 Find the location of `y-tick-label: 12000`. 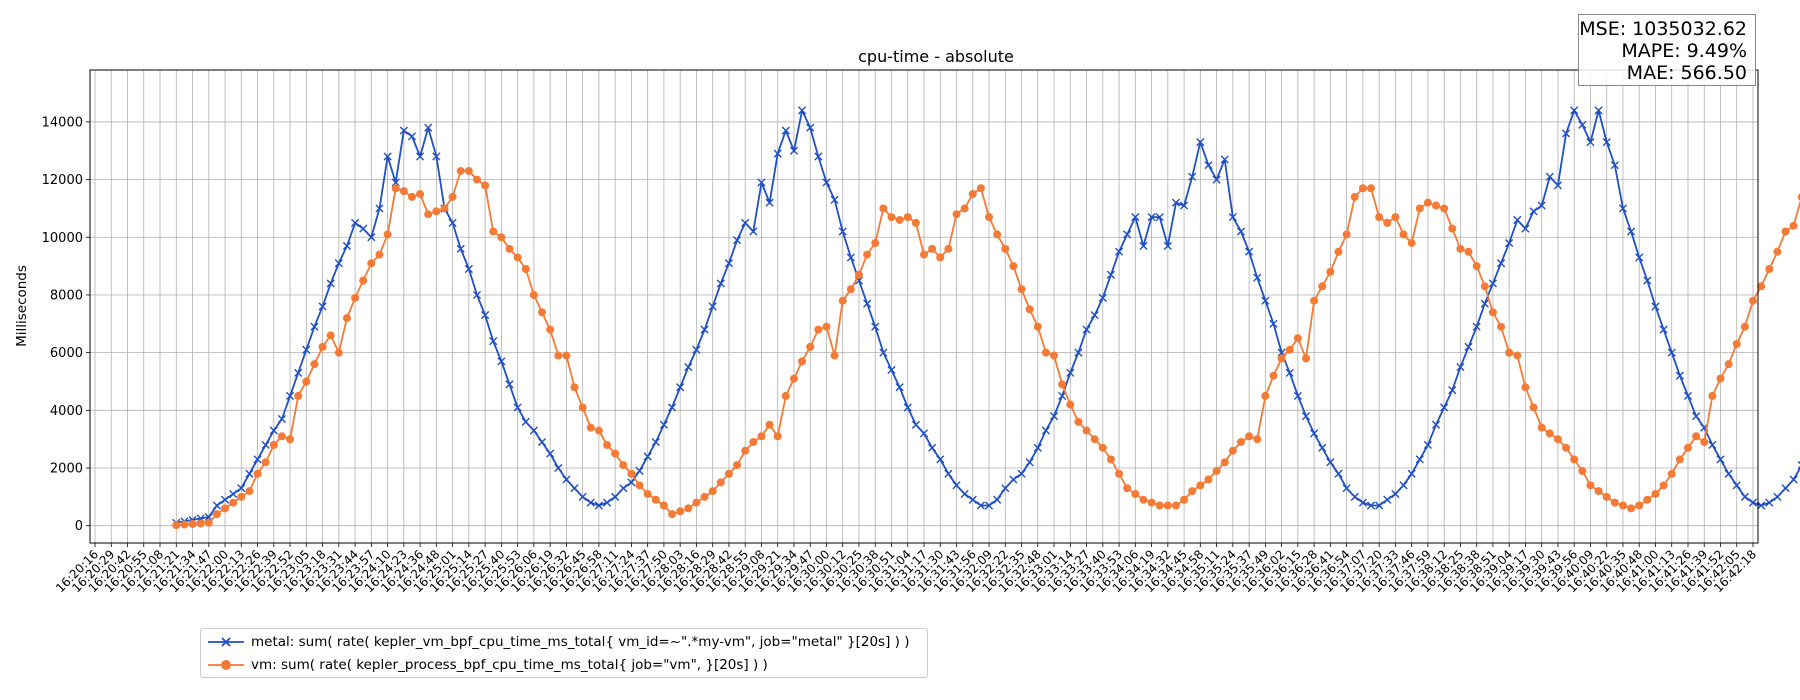

y-tick-label: 12000 is located at coordinates (62, 180).